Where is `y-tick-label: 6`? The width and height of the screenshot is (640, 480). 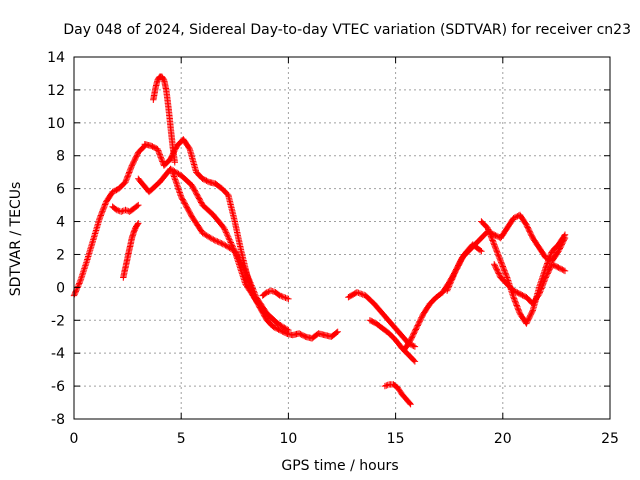 y-tick-label: 6 is located at coordinates (60, 190).